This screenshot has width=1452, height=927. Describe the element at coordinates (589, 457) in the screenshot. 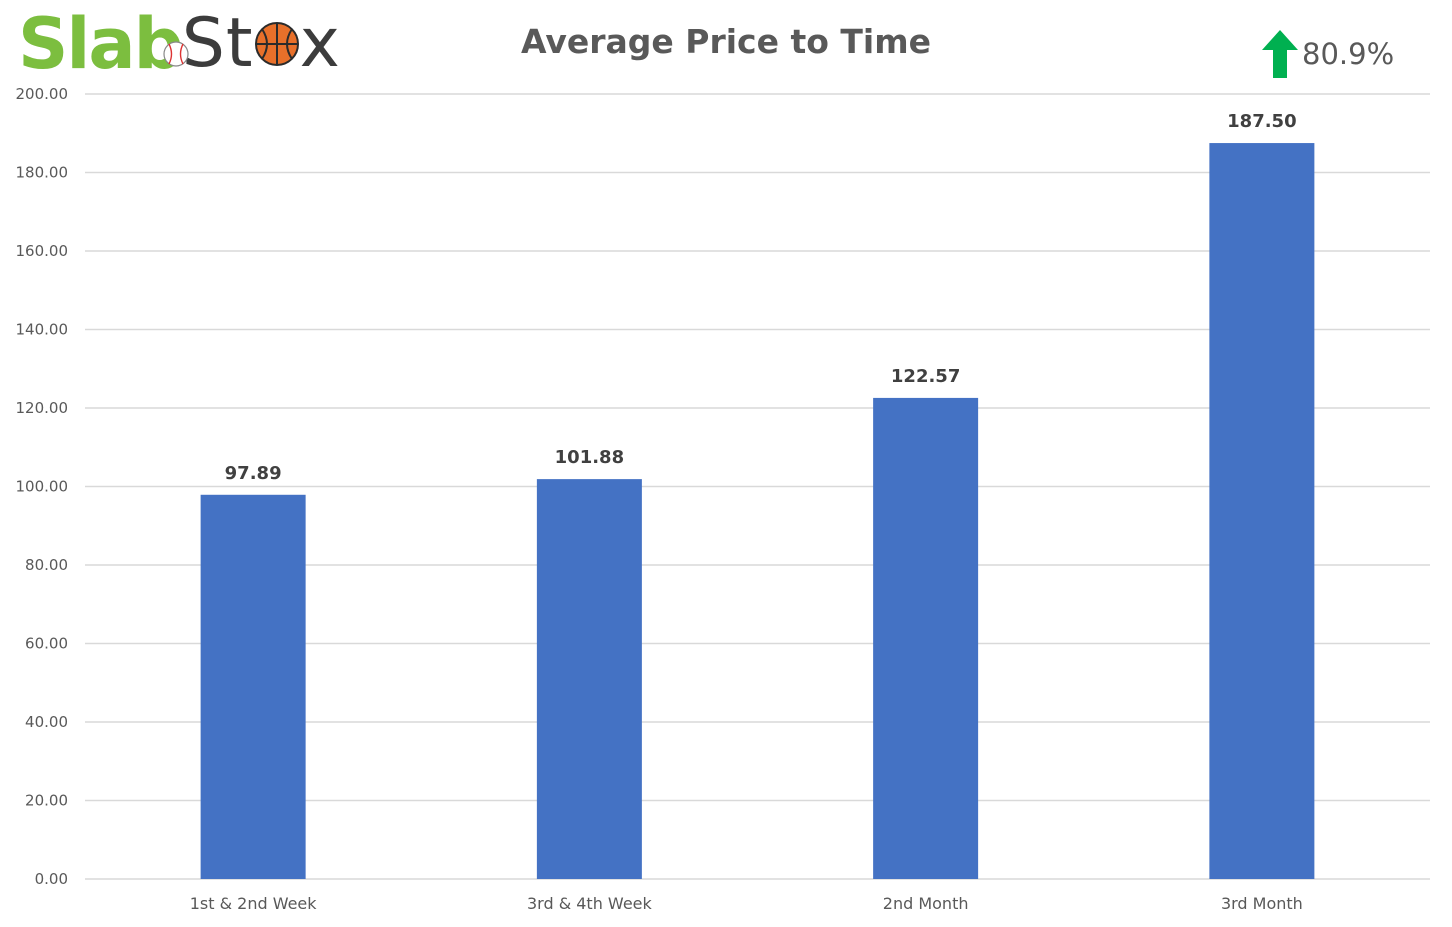

I see `bar-value-label: 101.88` at that location.